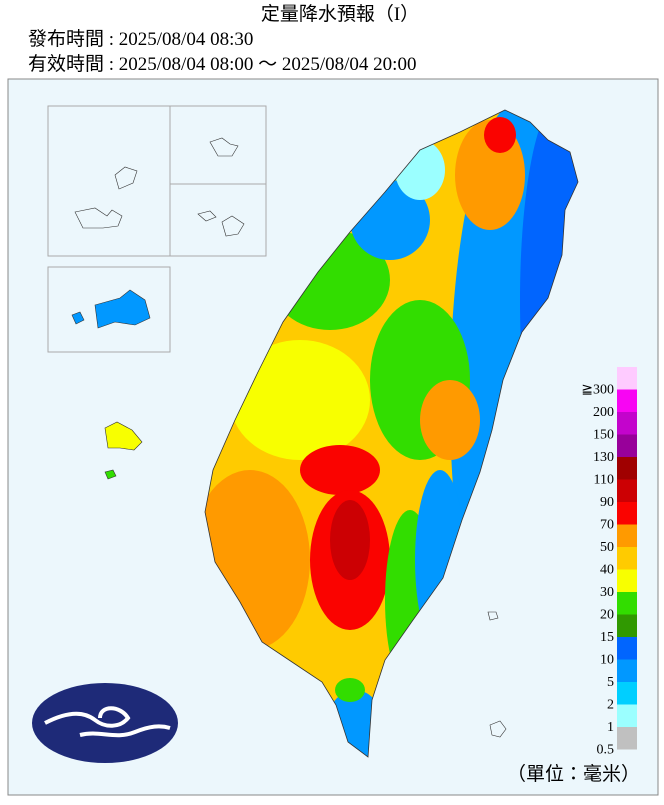 This screenshot has width=664, height=805. I want to click on legend-label: 130, so click(603, 457).